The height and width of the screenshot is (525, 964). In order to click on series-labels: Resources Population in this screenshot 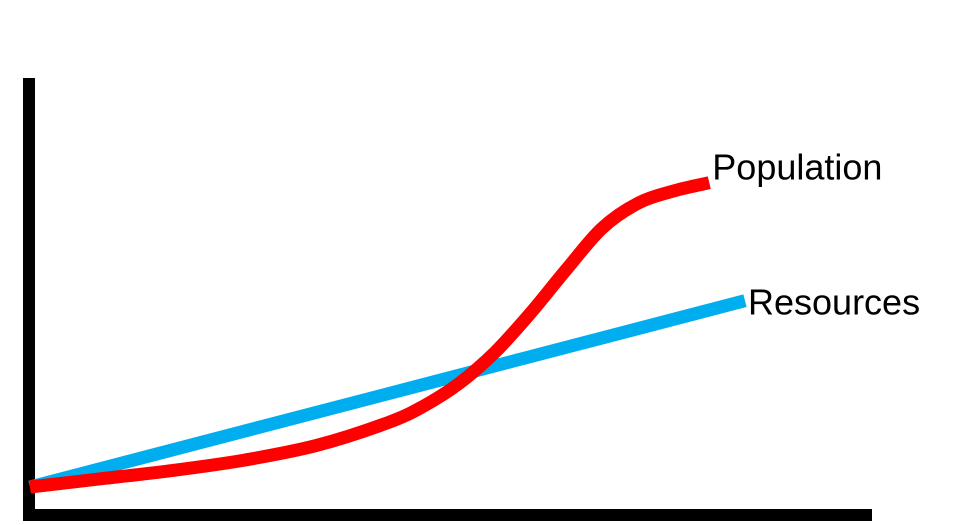, I will do `click(816, 235)`.